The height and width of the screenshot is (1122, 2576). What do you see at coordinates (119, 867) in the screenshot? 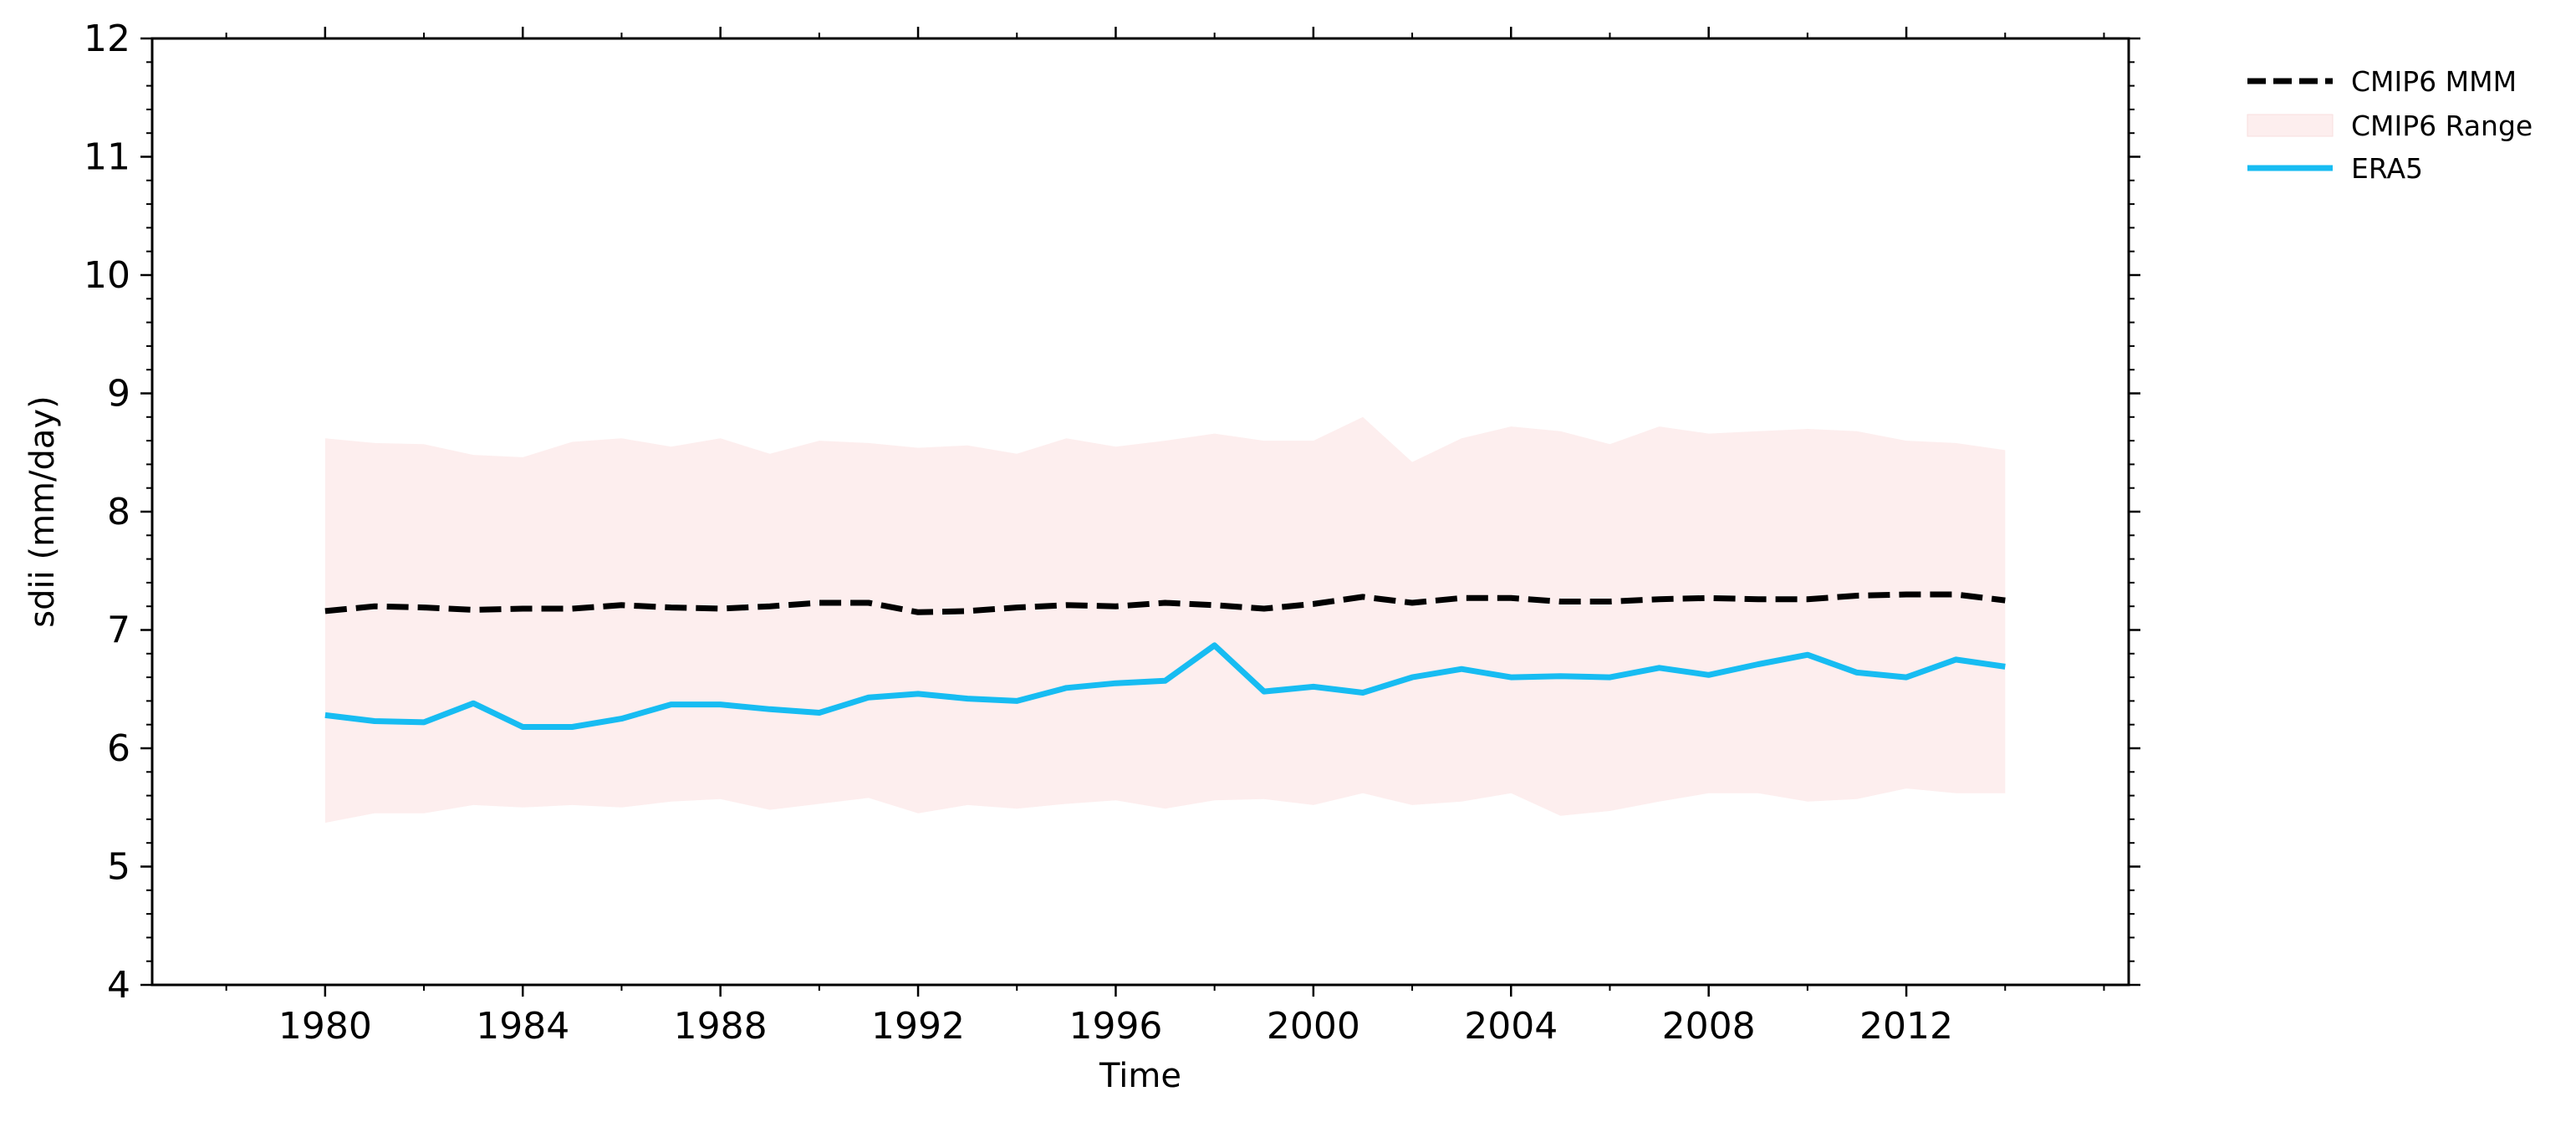
I see `y-tick-label: 5` at bounding box center [119, 867].